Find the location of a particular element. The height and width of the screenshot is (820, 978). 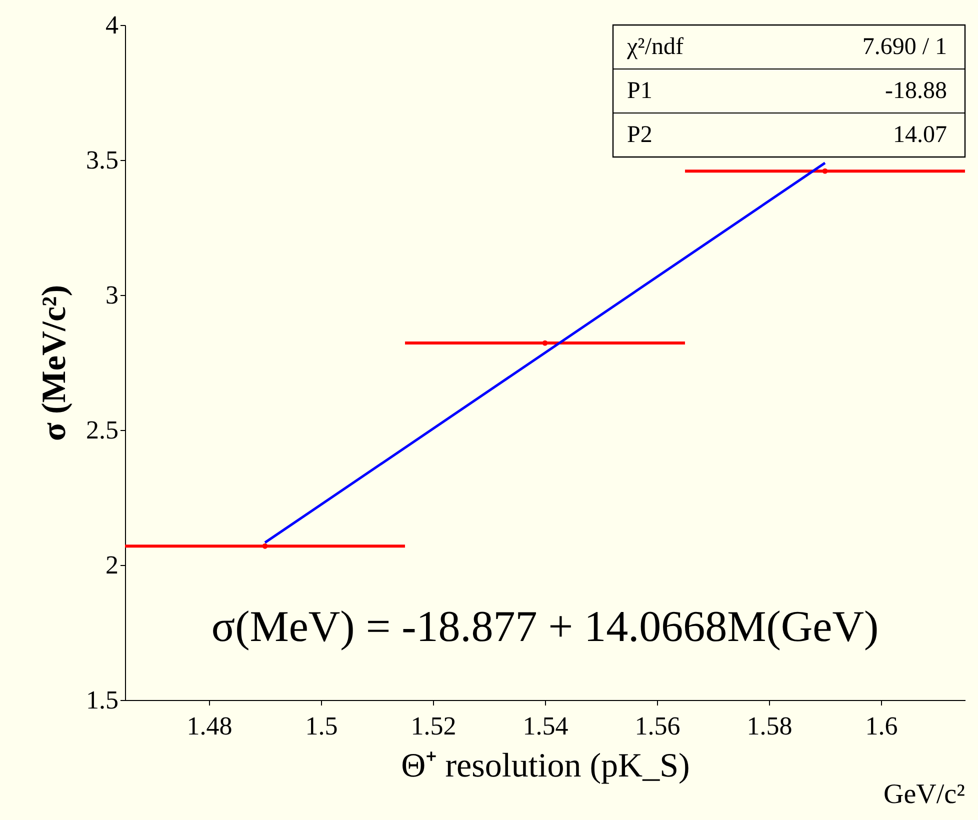

x-tick-label: 1.5 is located at coordinates (321, 726).